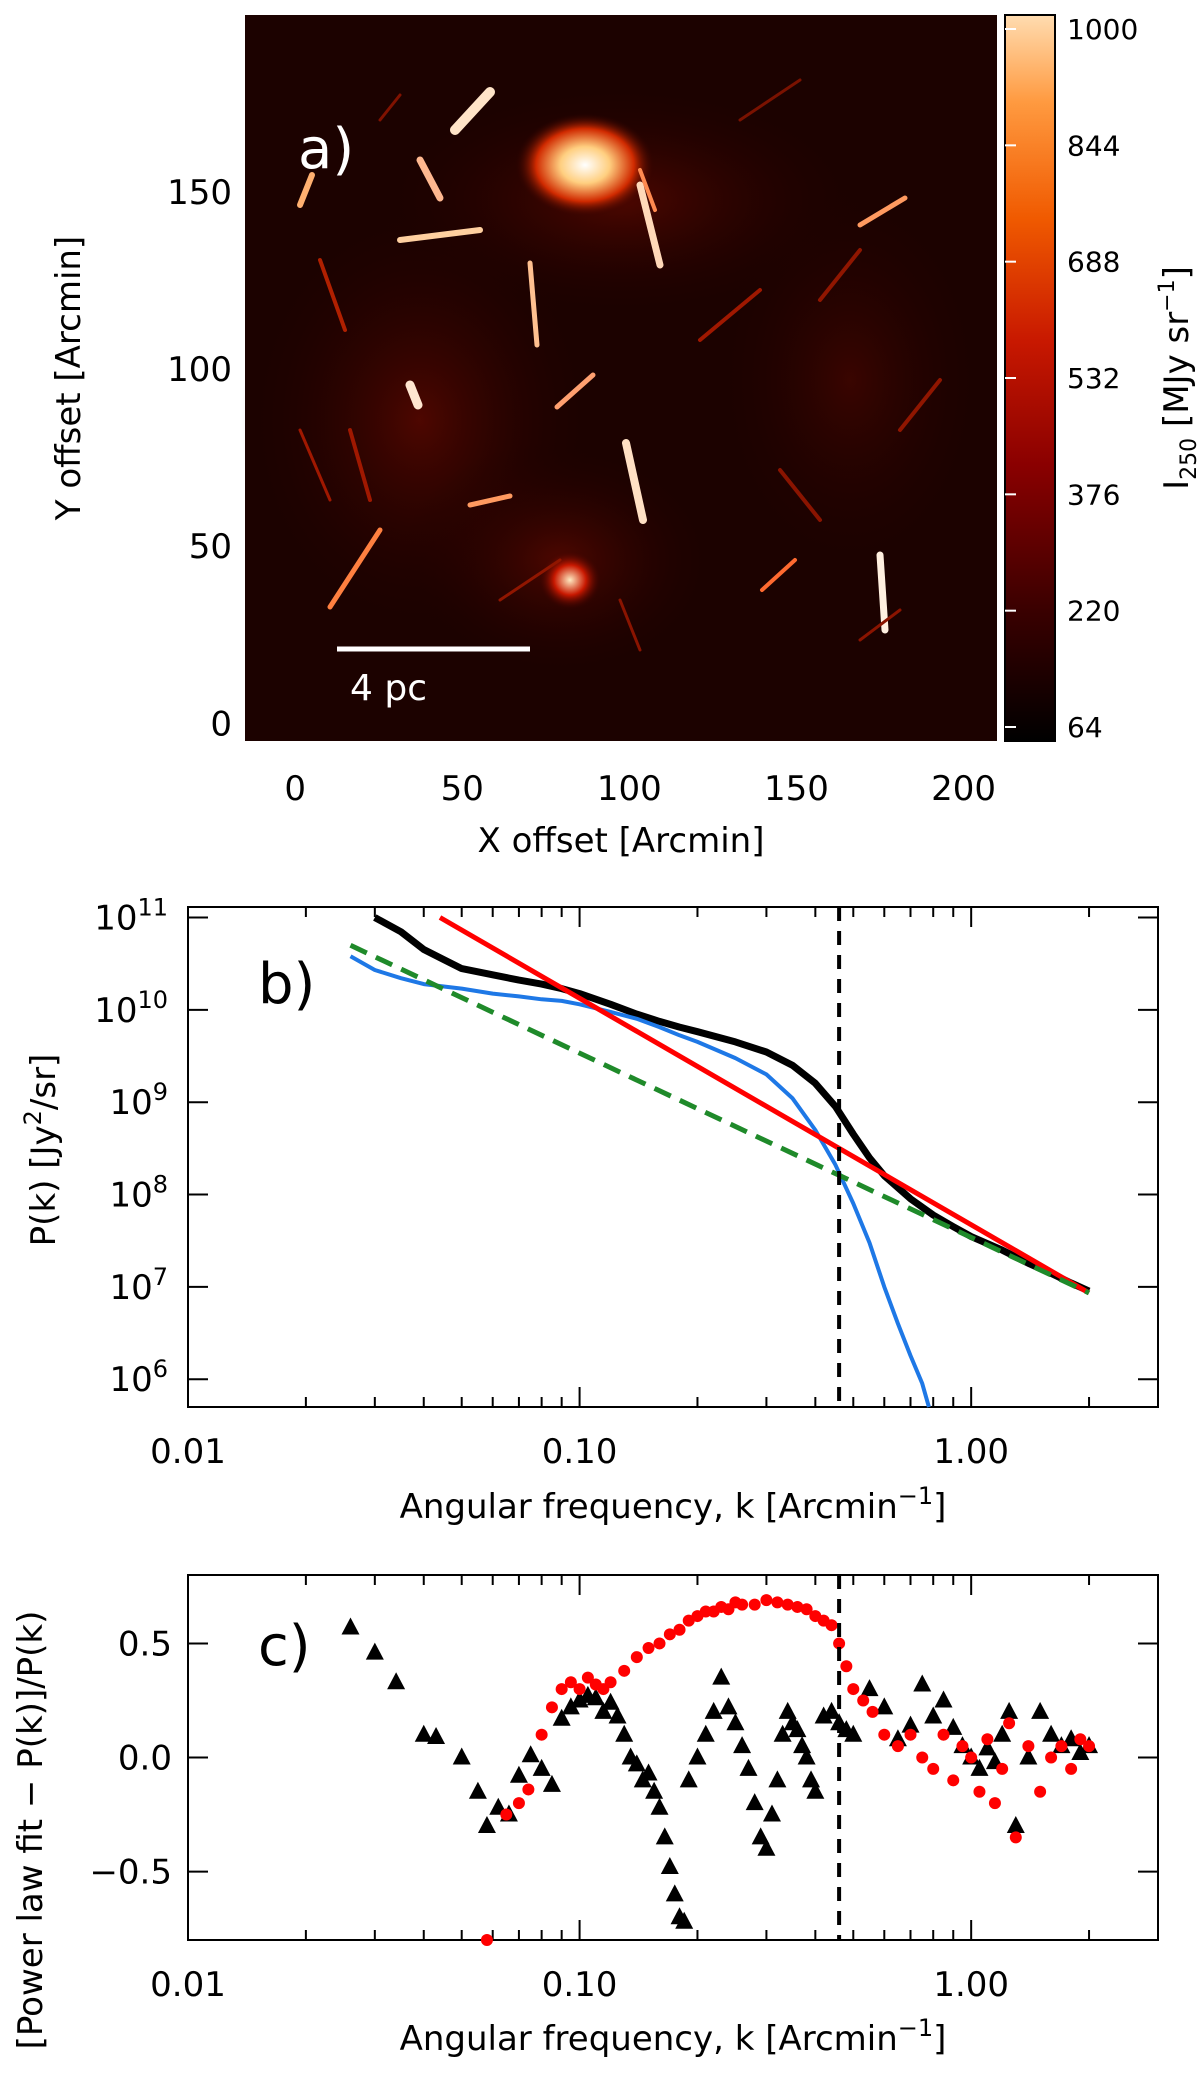 This screenshot has height=2074, width=1200. Describe the element at coordinates (570, 580) in the screenshot. I see `bright-clump-south` at that location.